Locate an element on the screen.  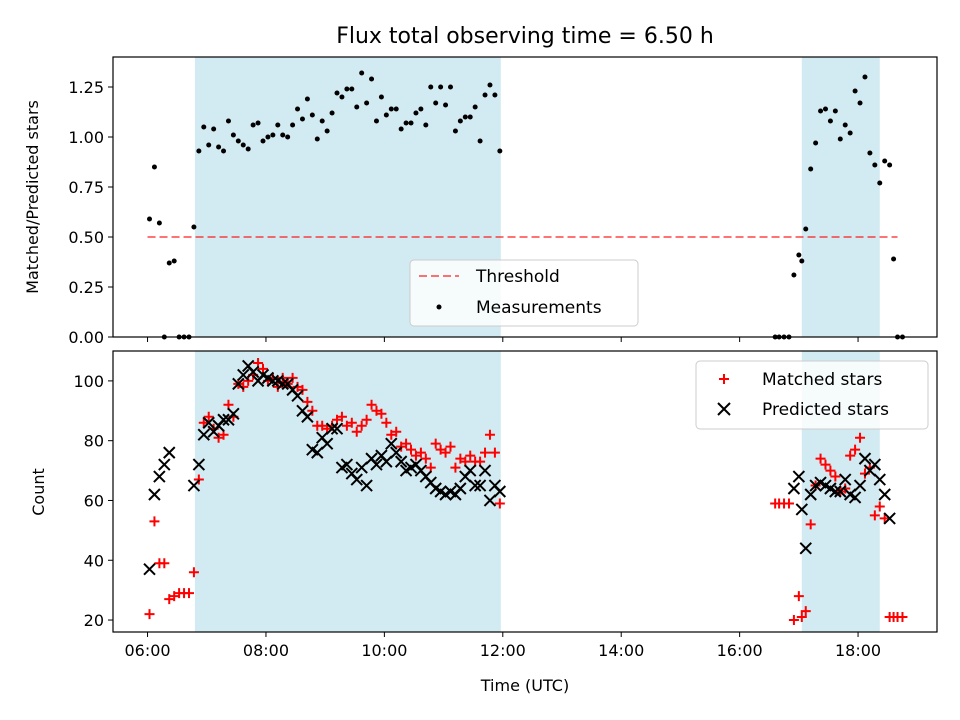
top-y-tick-label: 0.00 is located at coordinates (86, 337).